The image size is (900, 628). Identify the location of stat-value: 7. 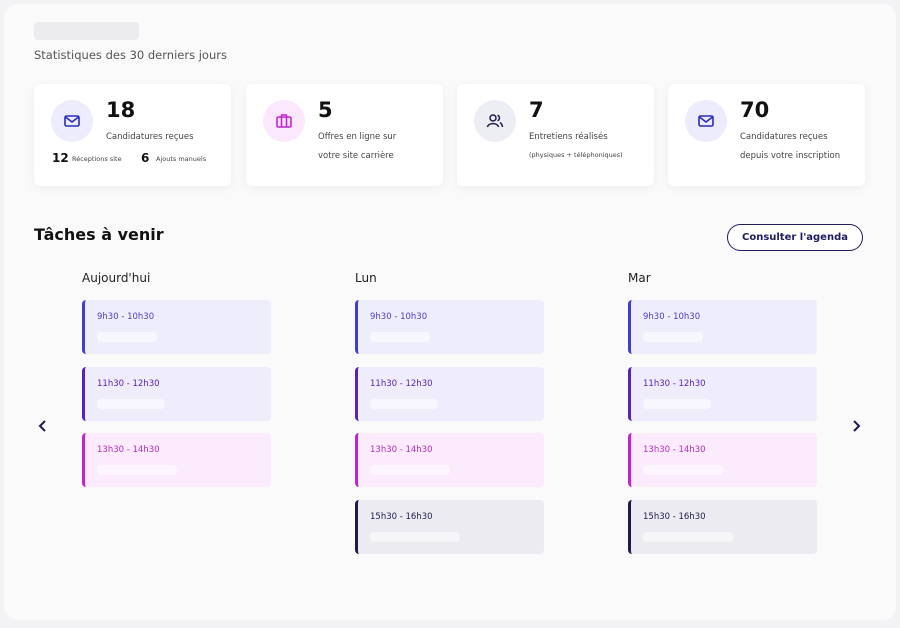
(536, 110).